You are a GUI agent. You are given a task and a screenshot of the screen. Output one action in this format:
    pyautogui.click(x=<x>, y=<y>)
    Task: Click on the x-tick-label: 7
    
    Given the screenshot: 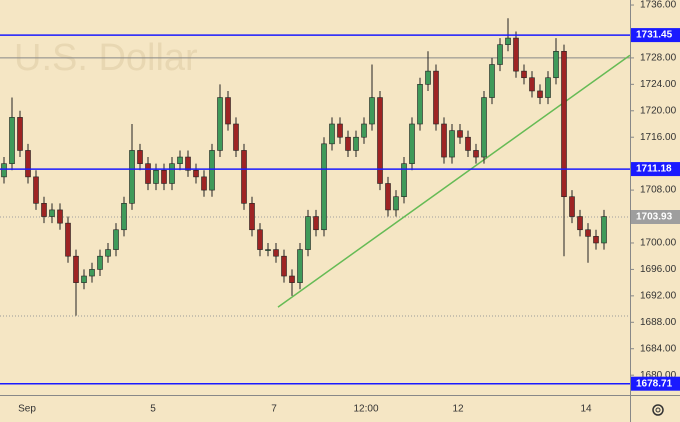 What is the action you would take?
    pyautogui.click(x=274, y=409)
    